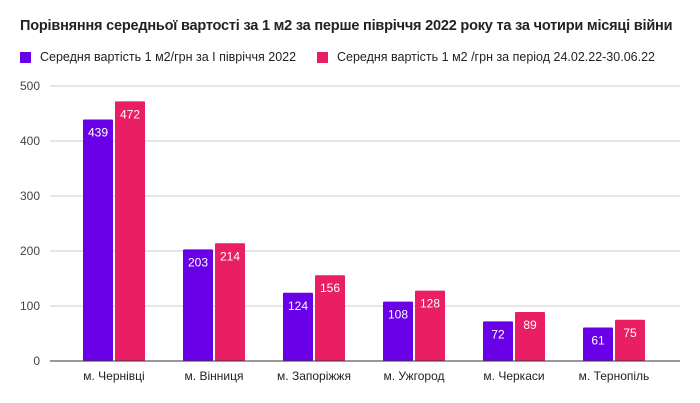  I want to click on data-label: 72, so click(498, 334).